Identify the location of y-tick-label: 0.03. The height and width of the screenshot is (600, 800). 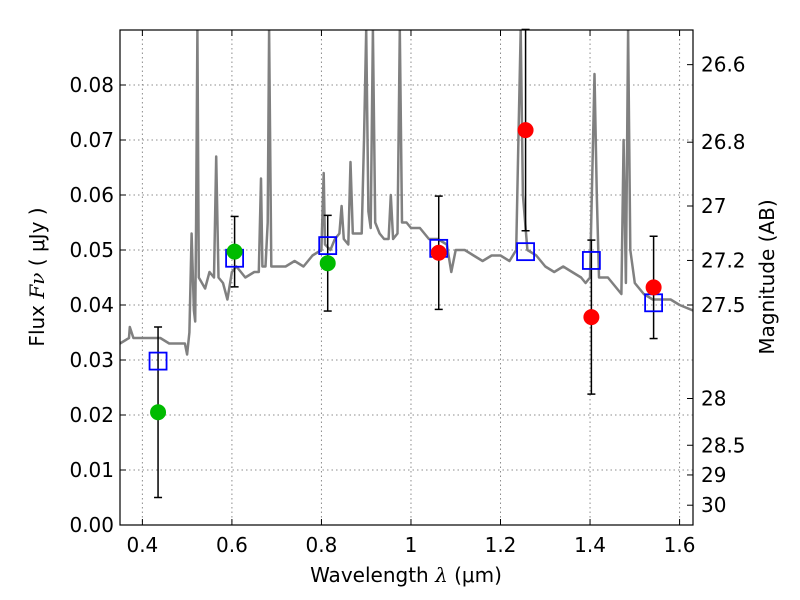
(91, 360).